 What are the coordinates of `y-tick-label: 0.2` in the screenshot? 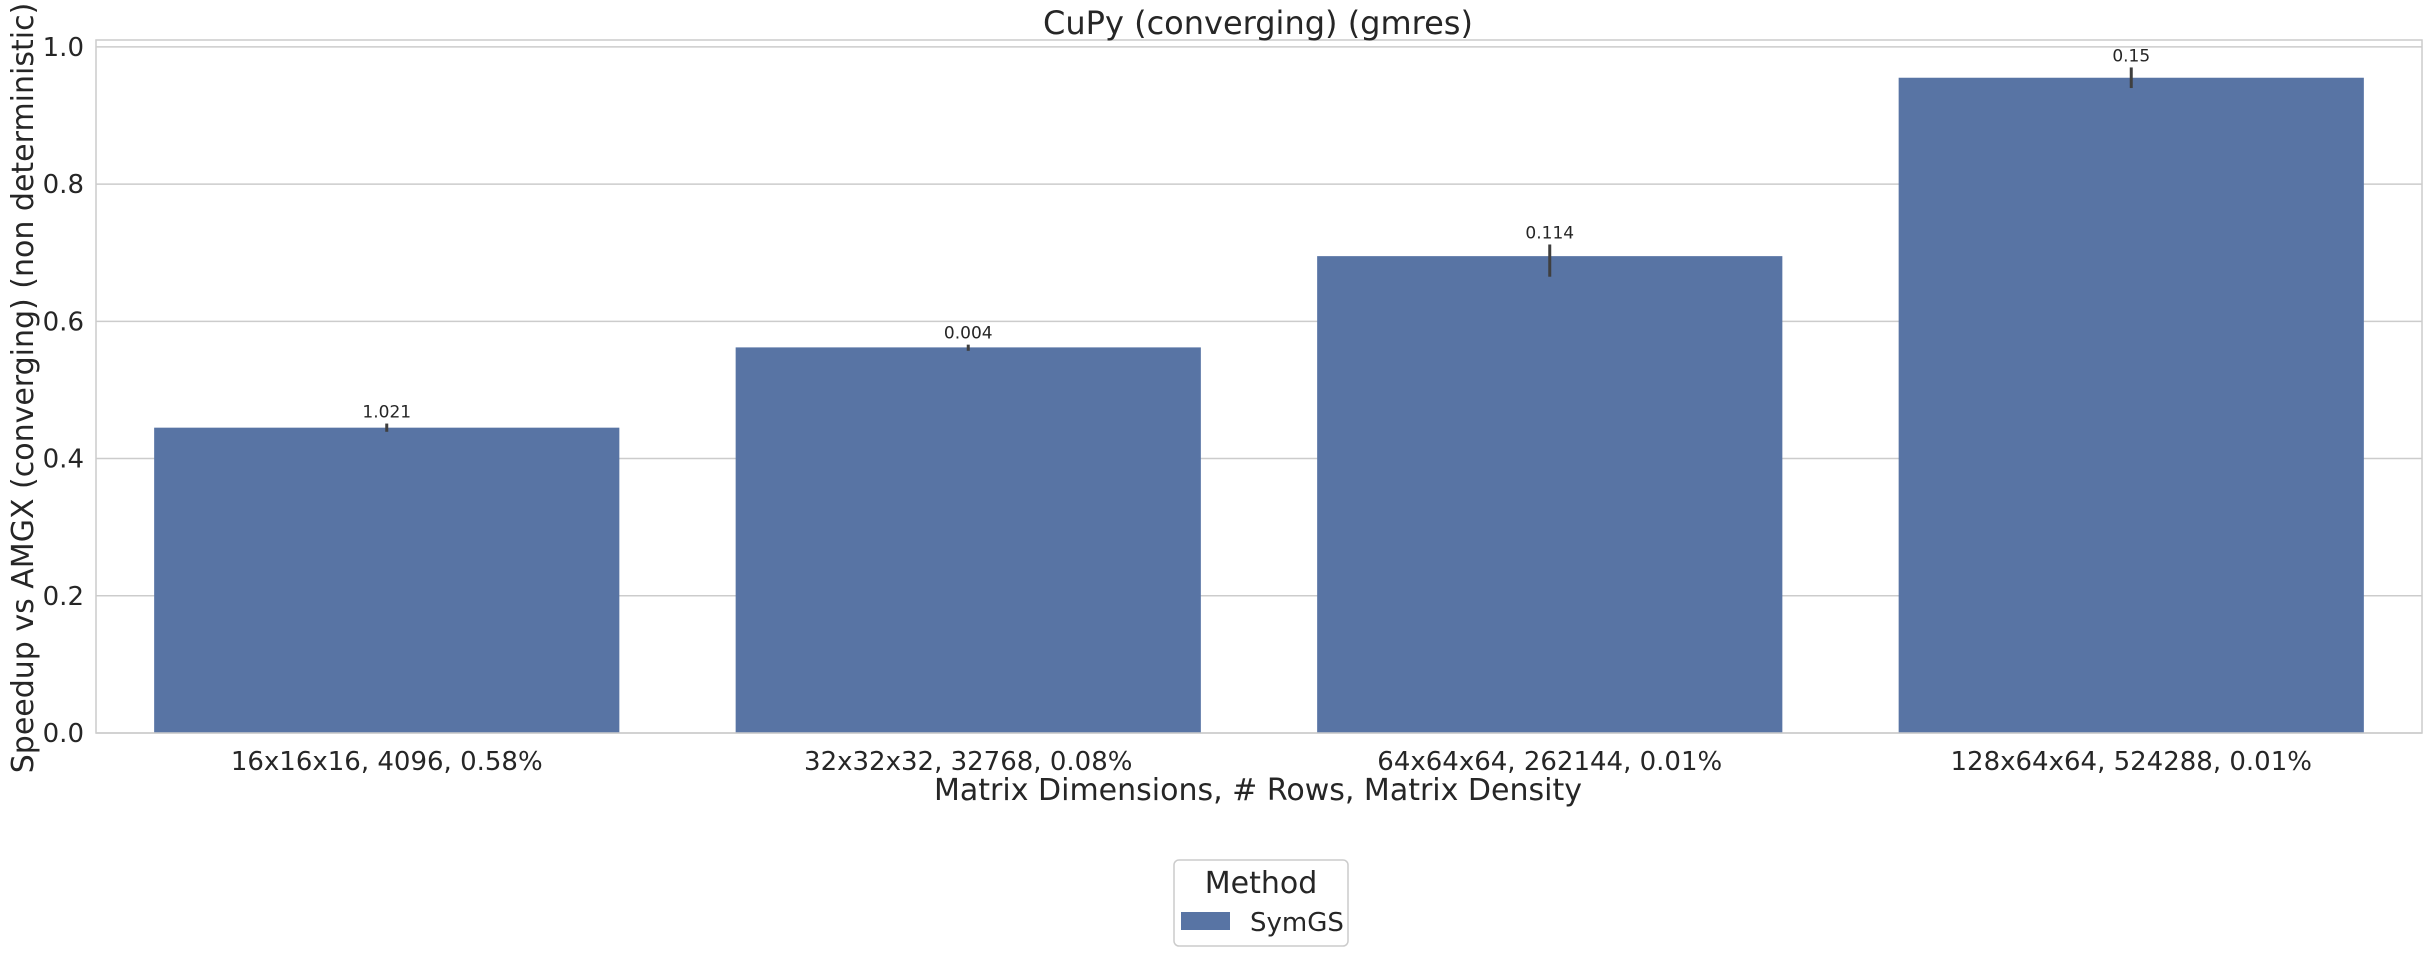 It's located at (63, 597).